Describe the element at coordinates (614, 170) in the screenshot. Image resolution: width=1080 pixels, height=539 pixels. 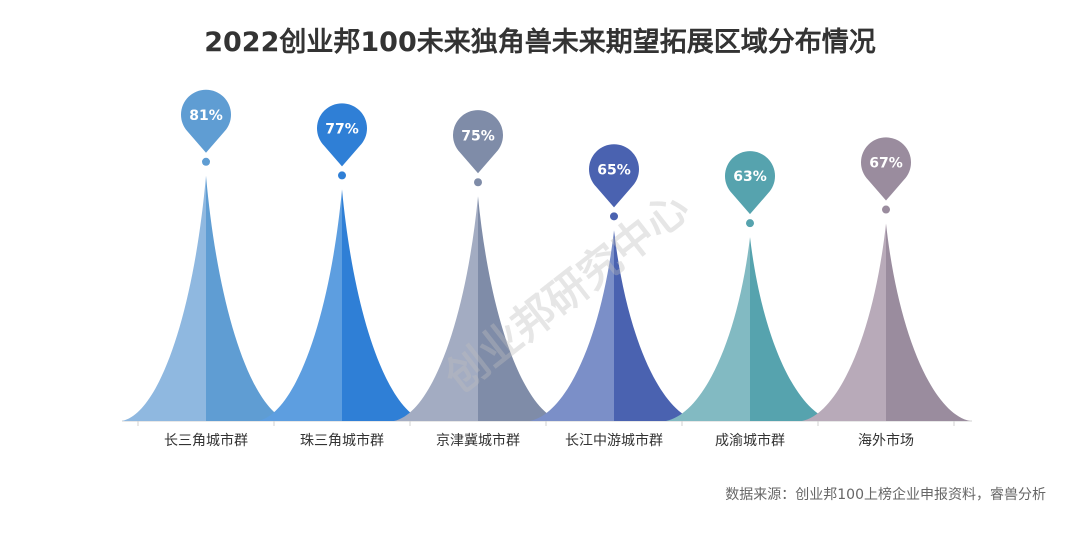
I see `data-label: 65%` at that location.